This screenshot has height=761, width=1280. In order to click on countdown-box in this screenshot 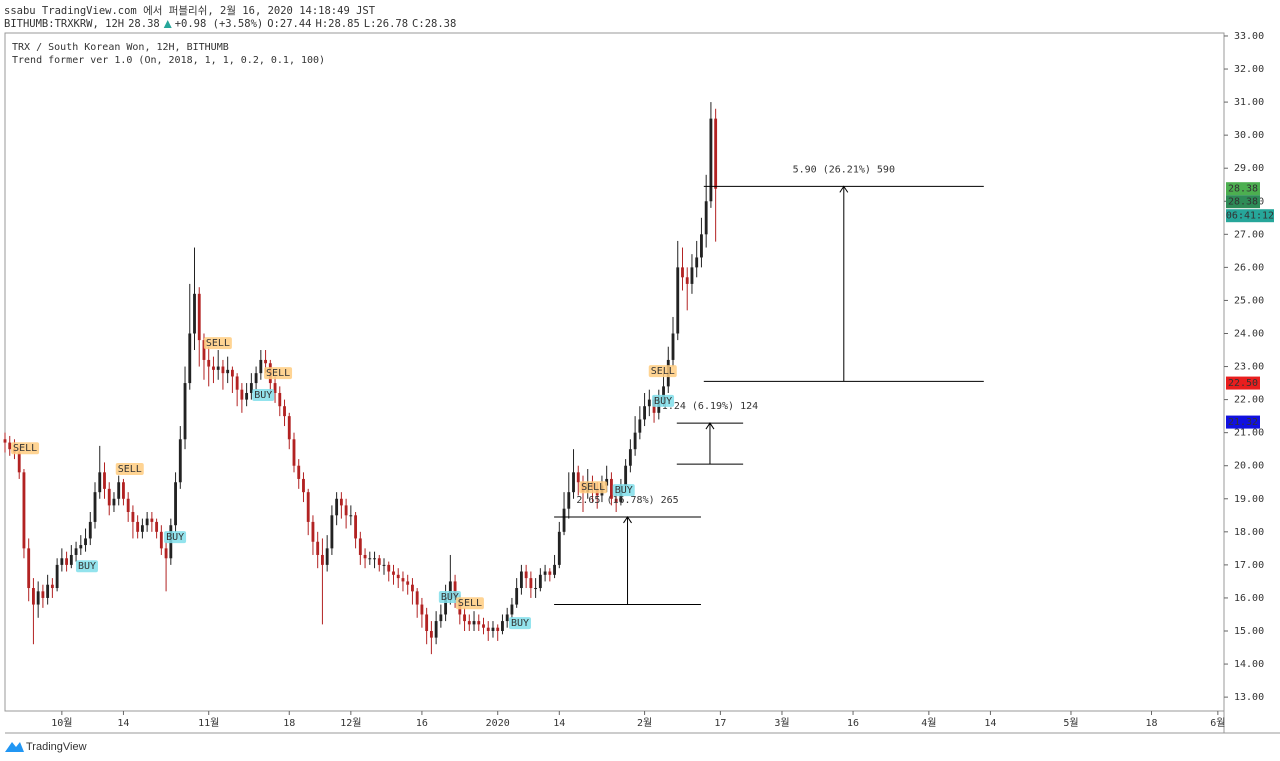, I will do `click(1250, 216)`.